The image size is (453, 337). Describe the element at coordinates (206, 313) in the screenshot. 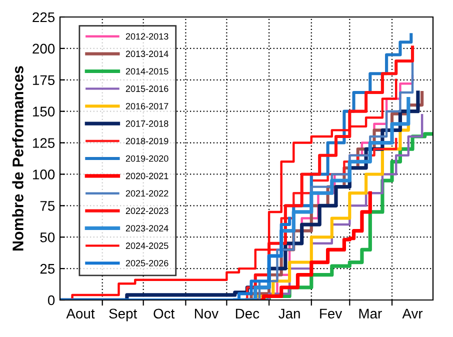

I see `x-tick-label: Nov` at that location.